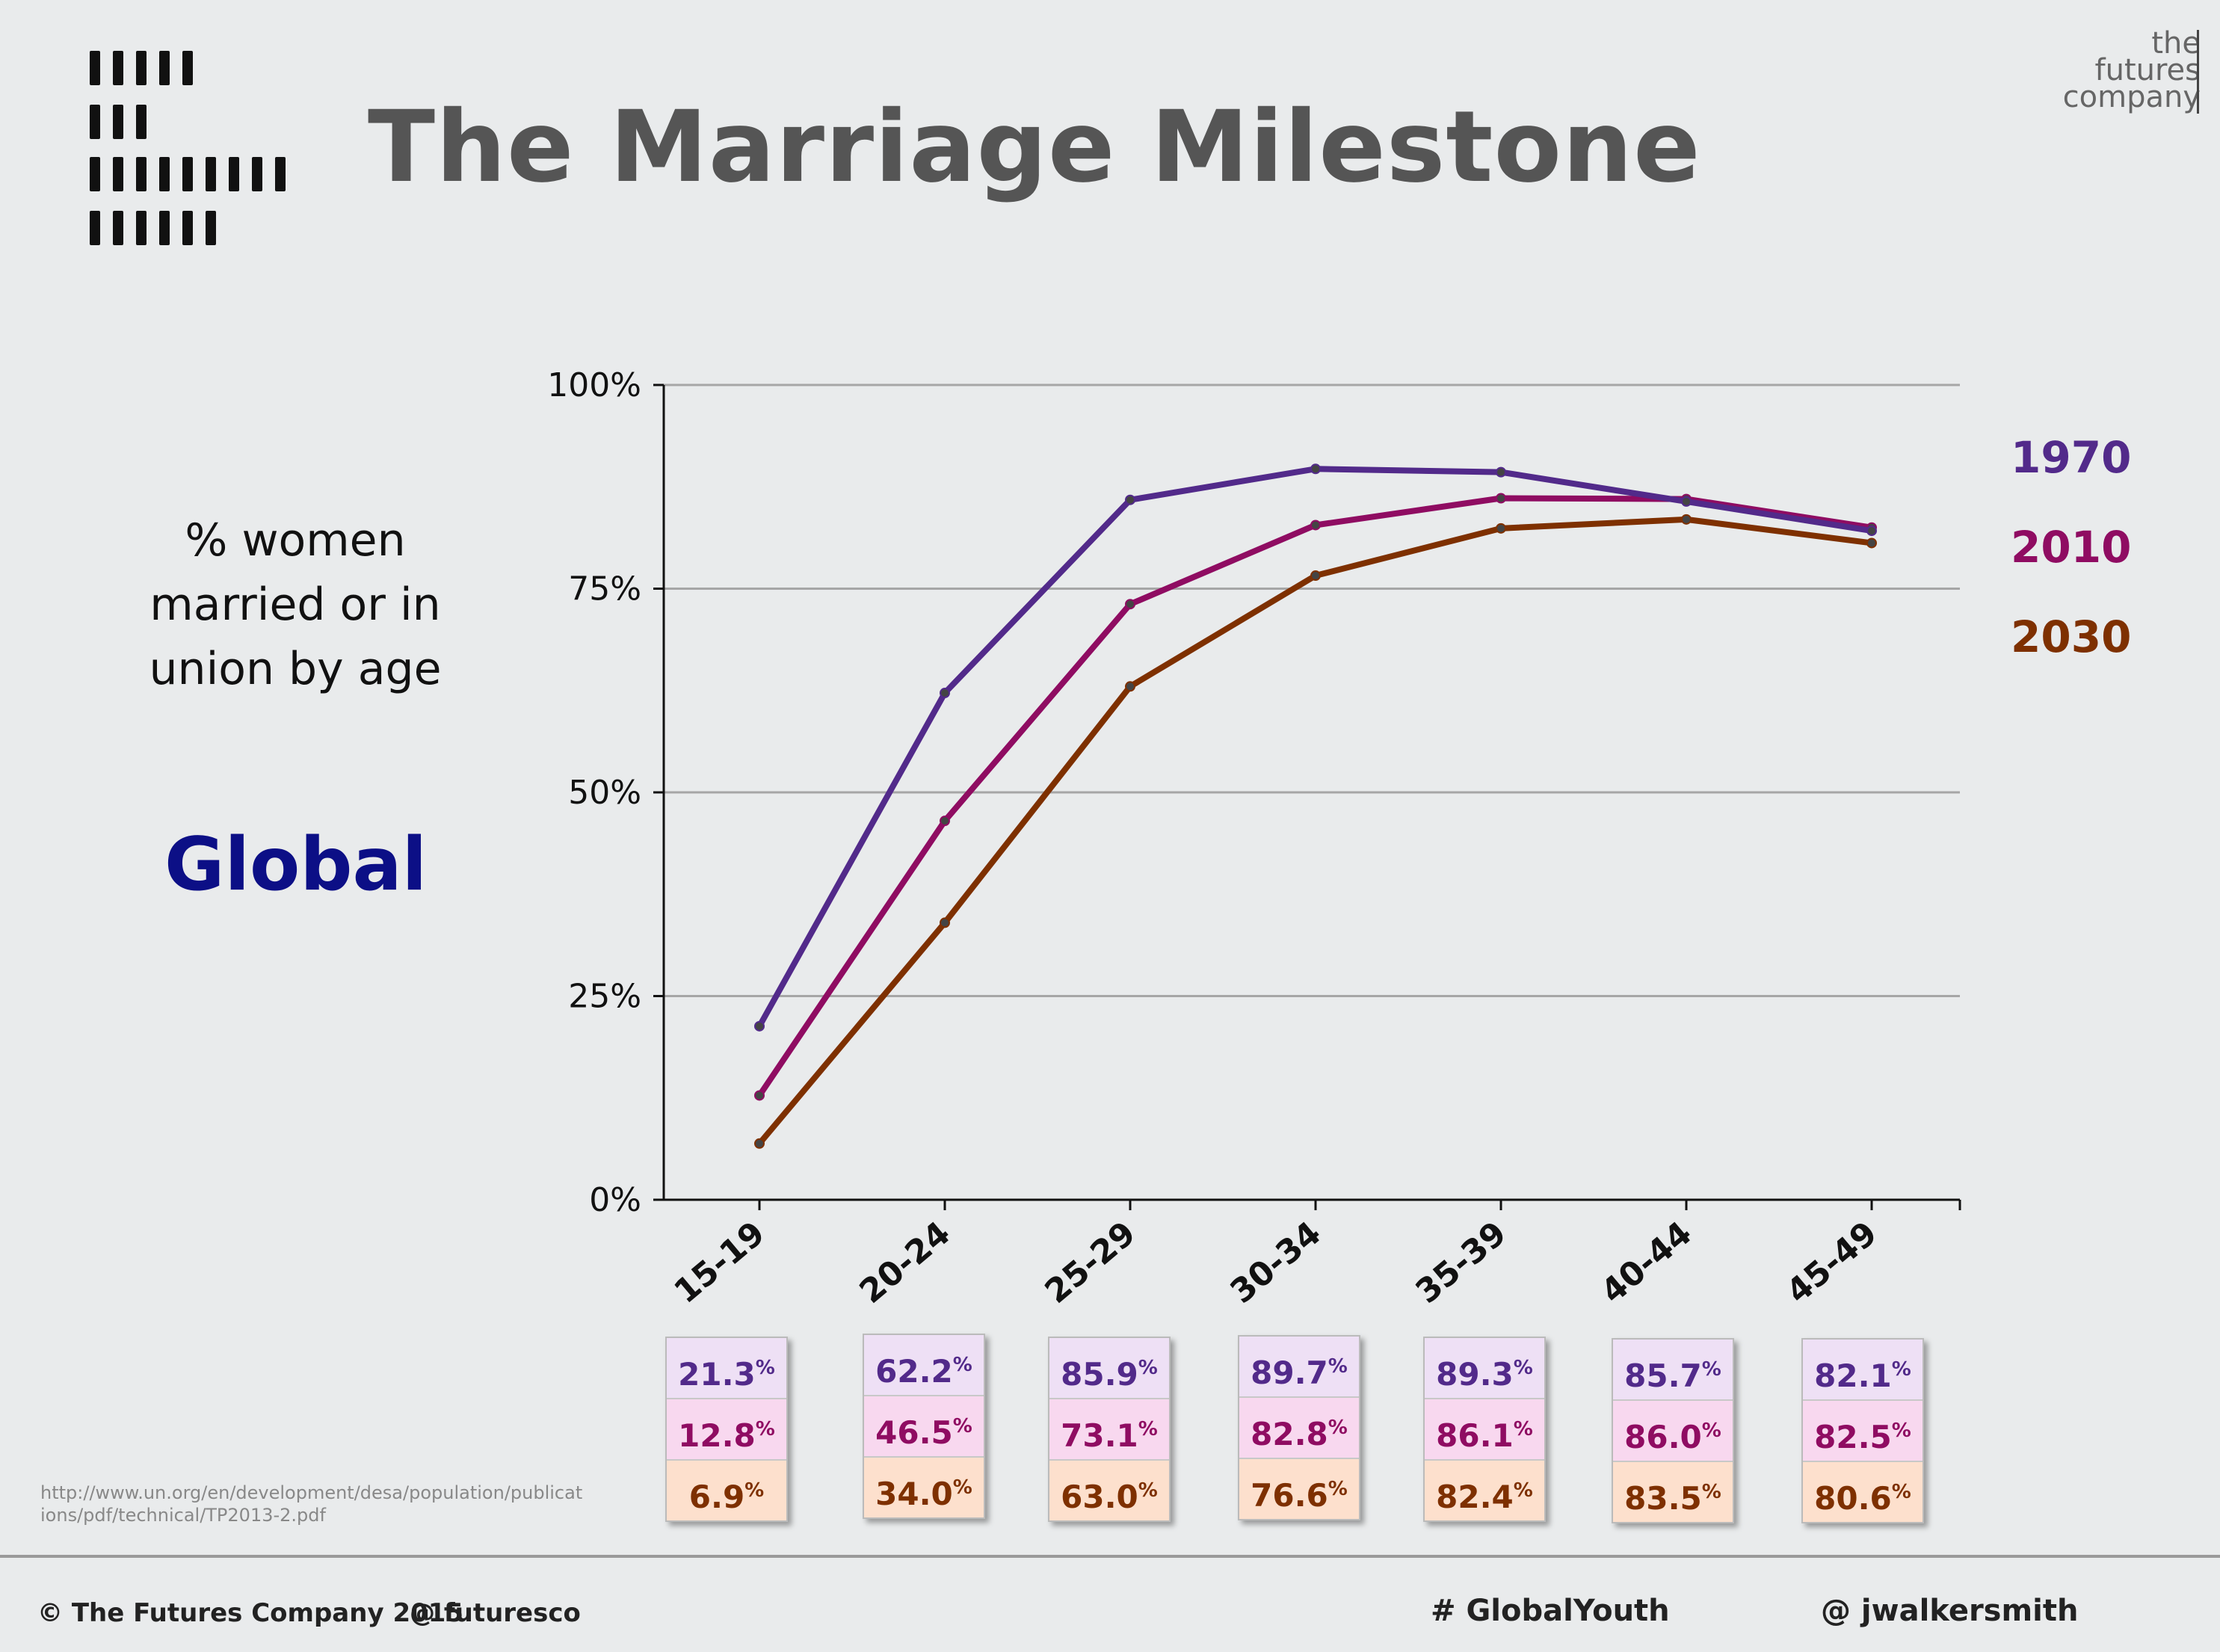 The height and width of the screenshot is (1652, 2220). Describe the element at coordinates (1831, 1263) in the screenshot. I see `x-tick-label: 45-49` at that location.